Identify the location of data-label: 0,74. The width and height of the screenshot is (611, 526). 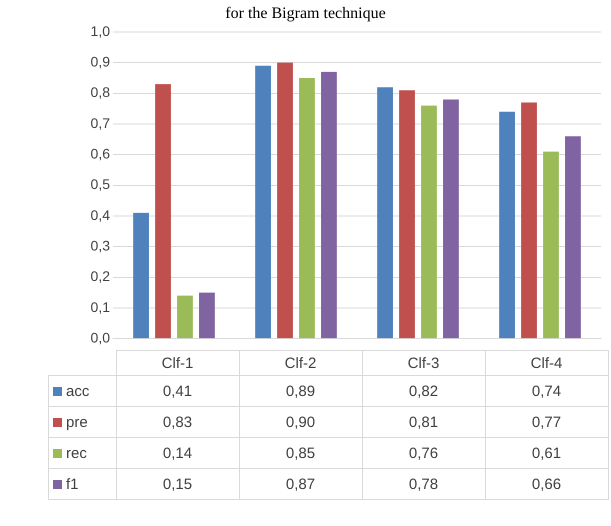
(546, 391).